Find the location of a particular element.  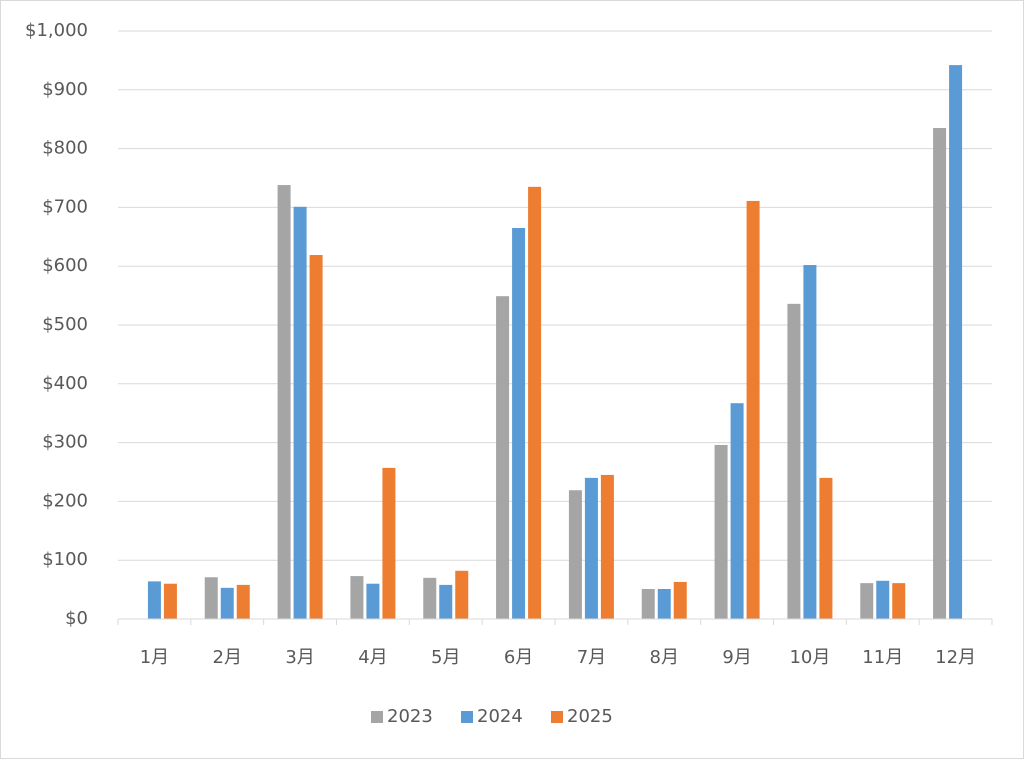

y-tick-label: $200 is located at coordinates (65, 500).